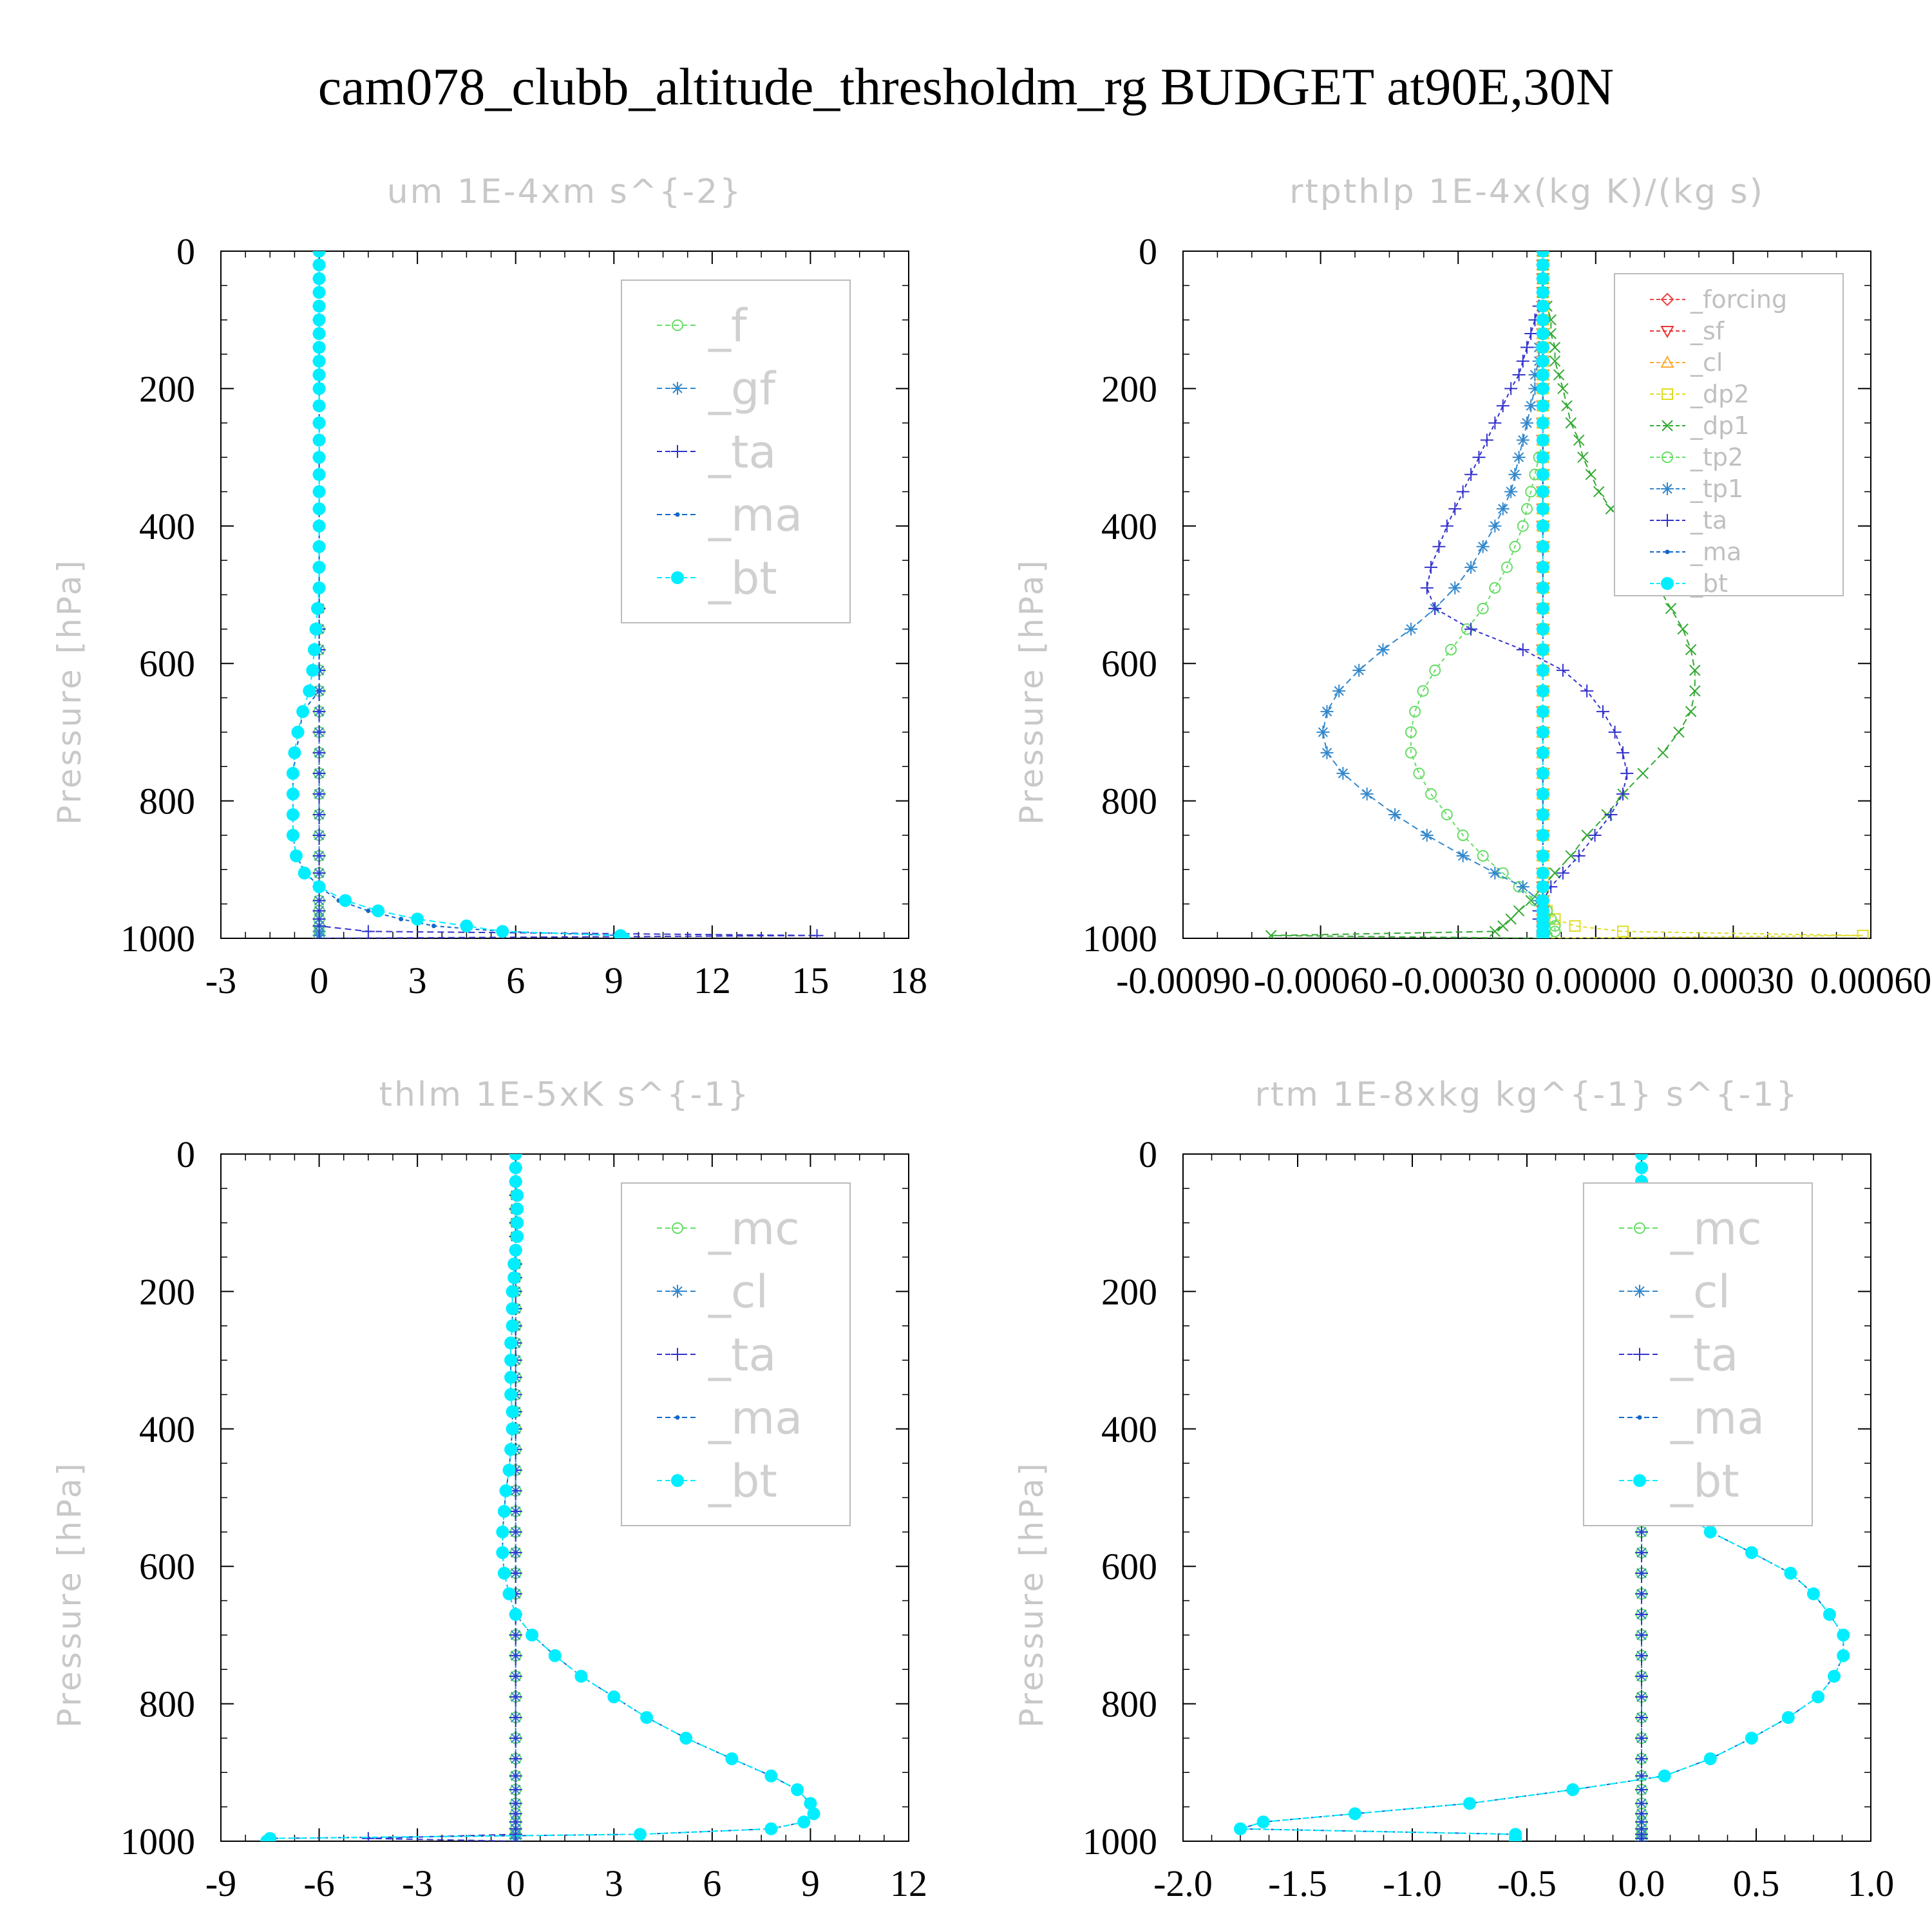  I want to click on x-tick-label: 15, so click(810, 980).